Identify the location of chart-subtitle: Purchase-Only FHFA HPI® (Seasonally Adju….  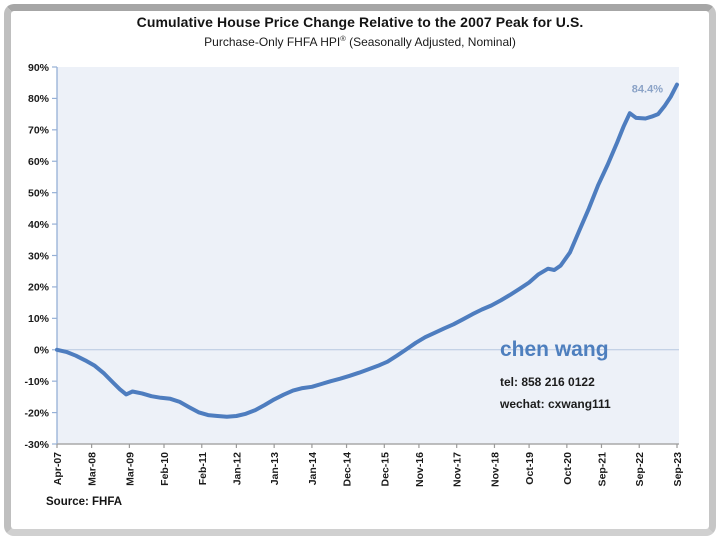
(360, 41).